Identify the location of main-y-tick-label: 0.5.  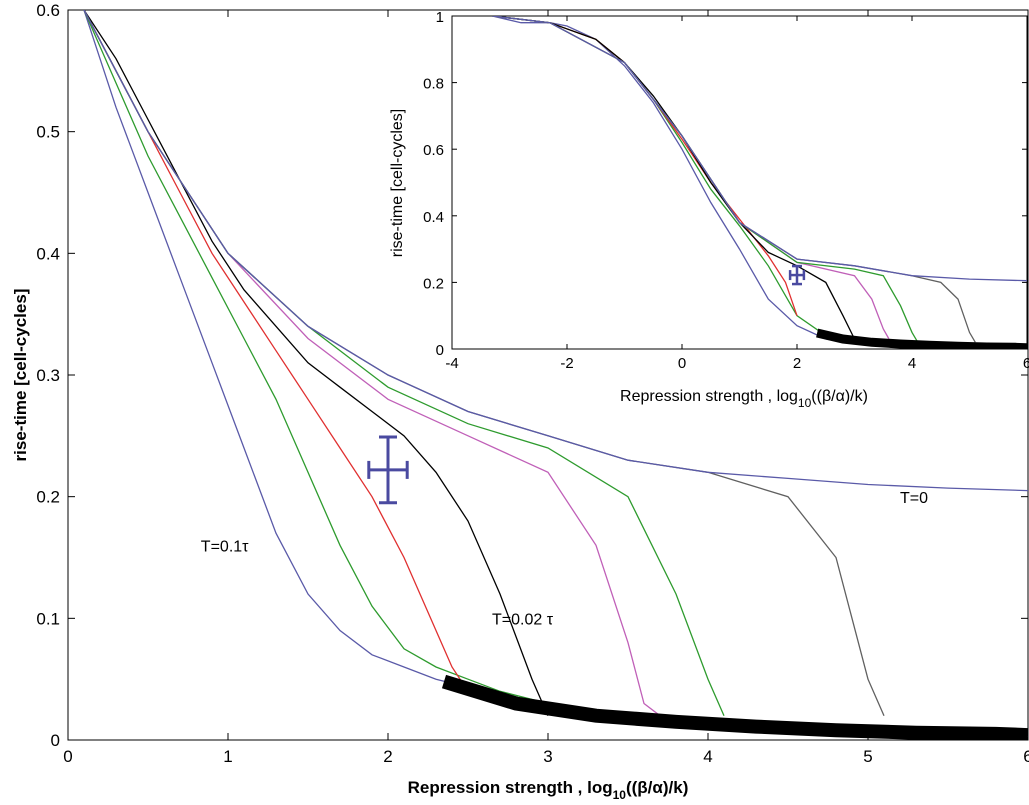
(48, 132).